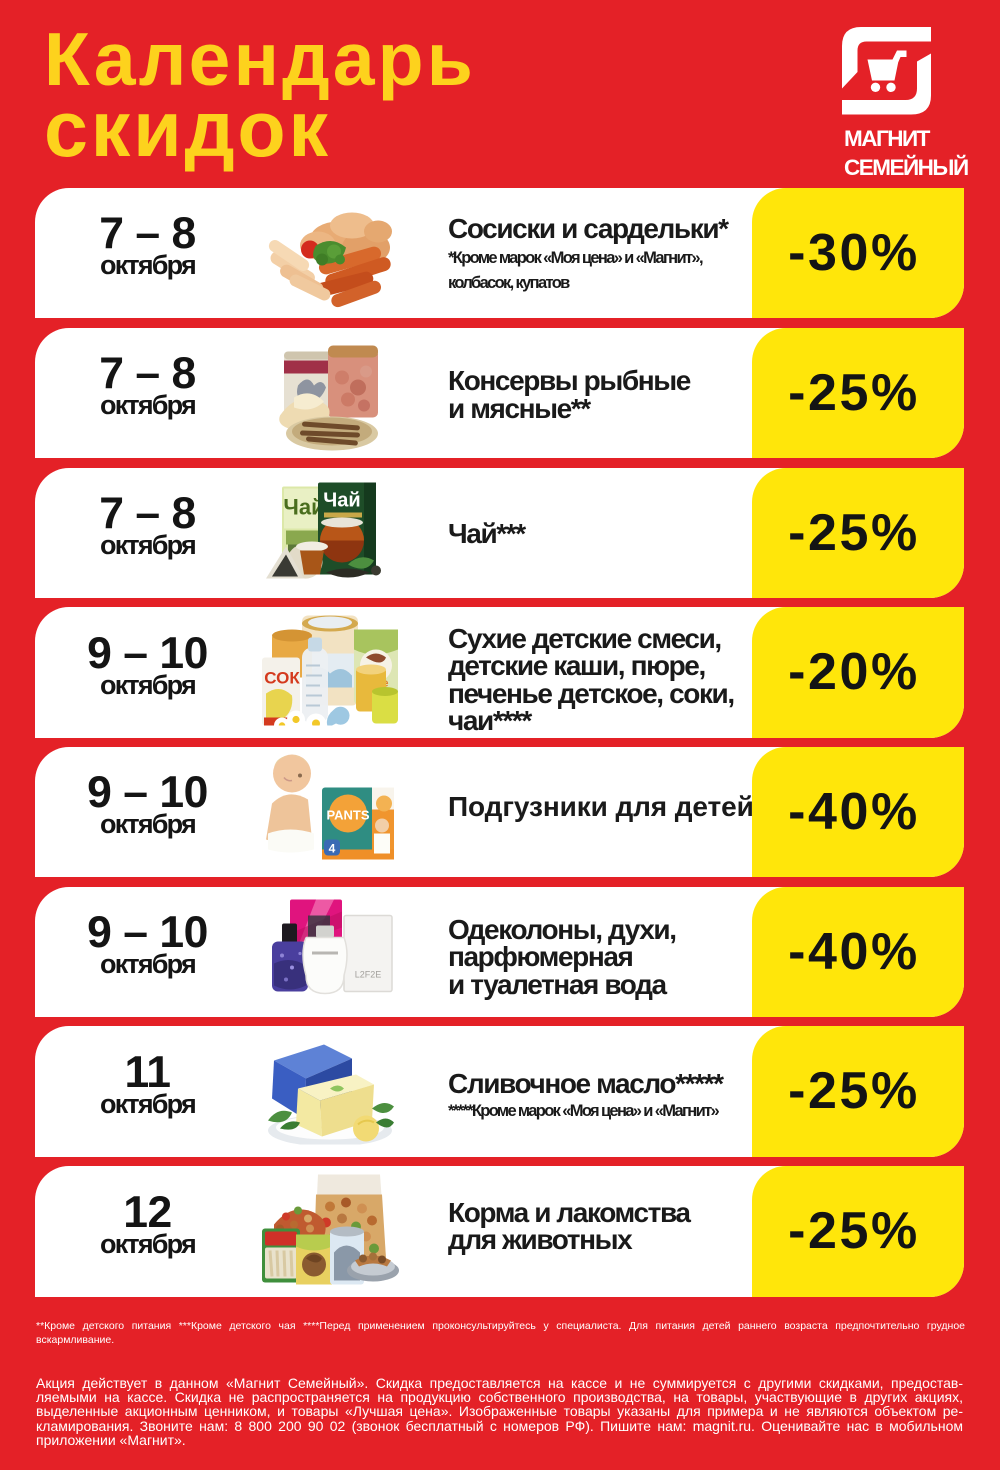  What do you see at coordinates (368, 974) in the screenshot?
I see `svg-text: L2F2E` at bounding box center [368, 974].